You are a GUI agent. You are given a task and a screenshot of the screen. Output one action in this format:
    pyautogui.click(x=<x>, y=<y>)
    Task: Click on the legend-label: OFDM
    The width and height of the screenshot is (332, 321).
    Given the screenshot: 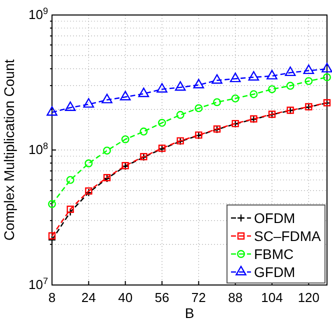 What is the action you would take?
    pyautogui.click(x=275, y=218)
    